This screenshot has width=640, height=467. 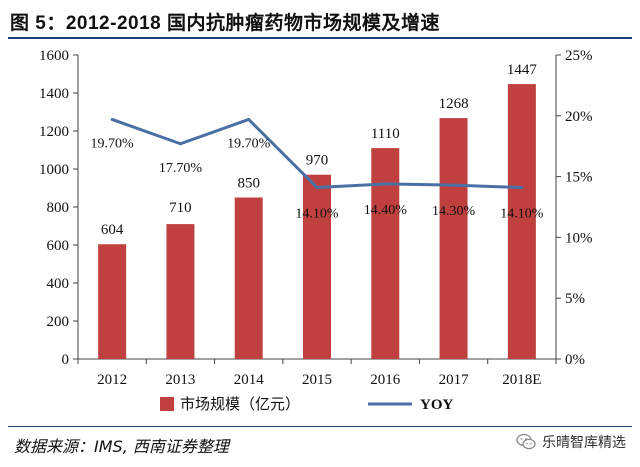 What do you see at coordinates (575, 360) in the screenshot?
I see `right-tick-label: 0%` at bounding box center [575, 360].